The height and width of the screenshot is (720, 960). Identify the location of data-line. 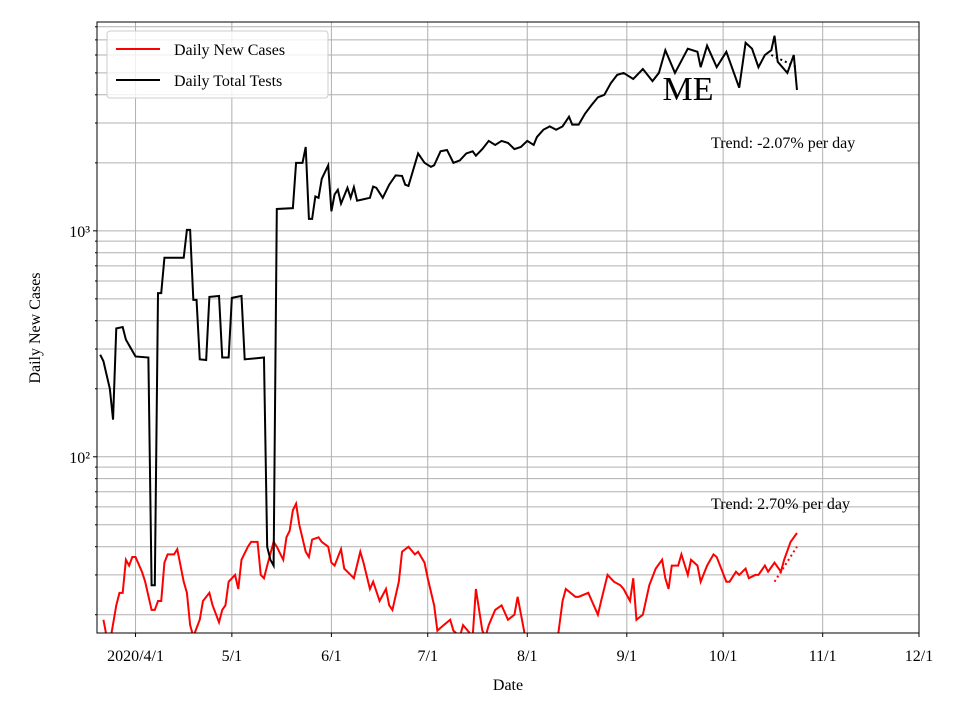
(450, 566).